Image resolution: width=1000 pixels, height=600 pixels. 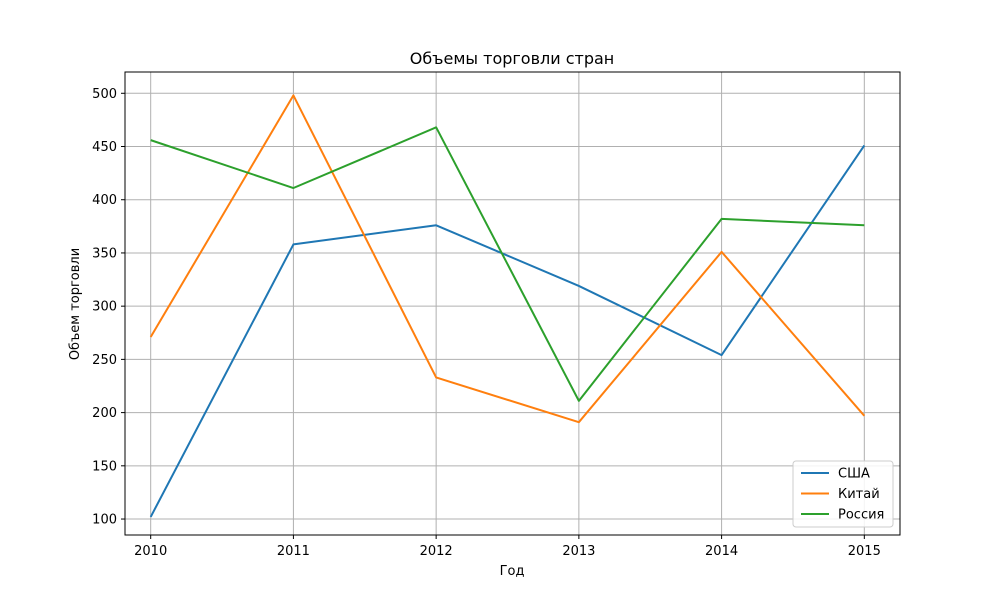 What do you see at coordinates (104, 466) in the screenshot?
I see `y-tick-label: 150` at bounding box center [104, 466].